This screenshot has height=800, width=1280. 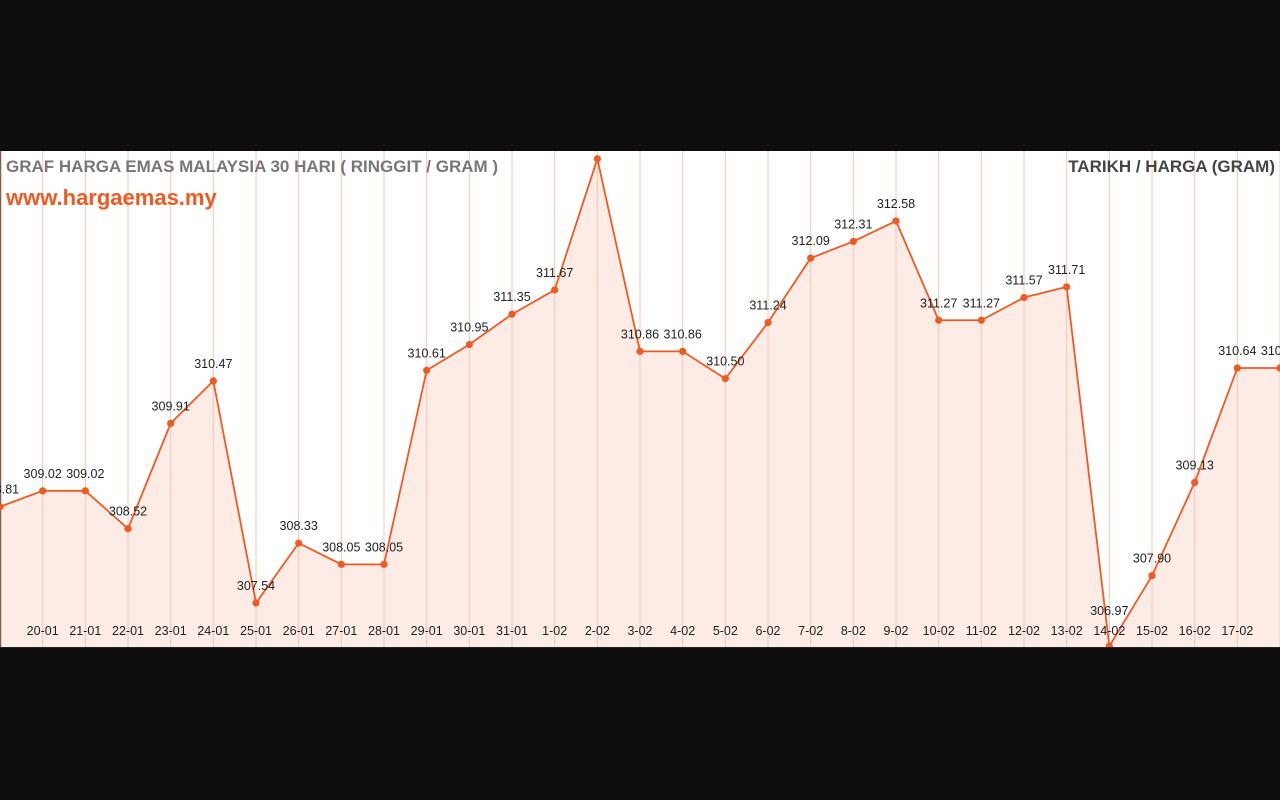 I want to click on x-tick-label: 15-02, so click(x=1152, y=631).